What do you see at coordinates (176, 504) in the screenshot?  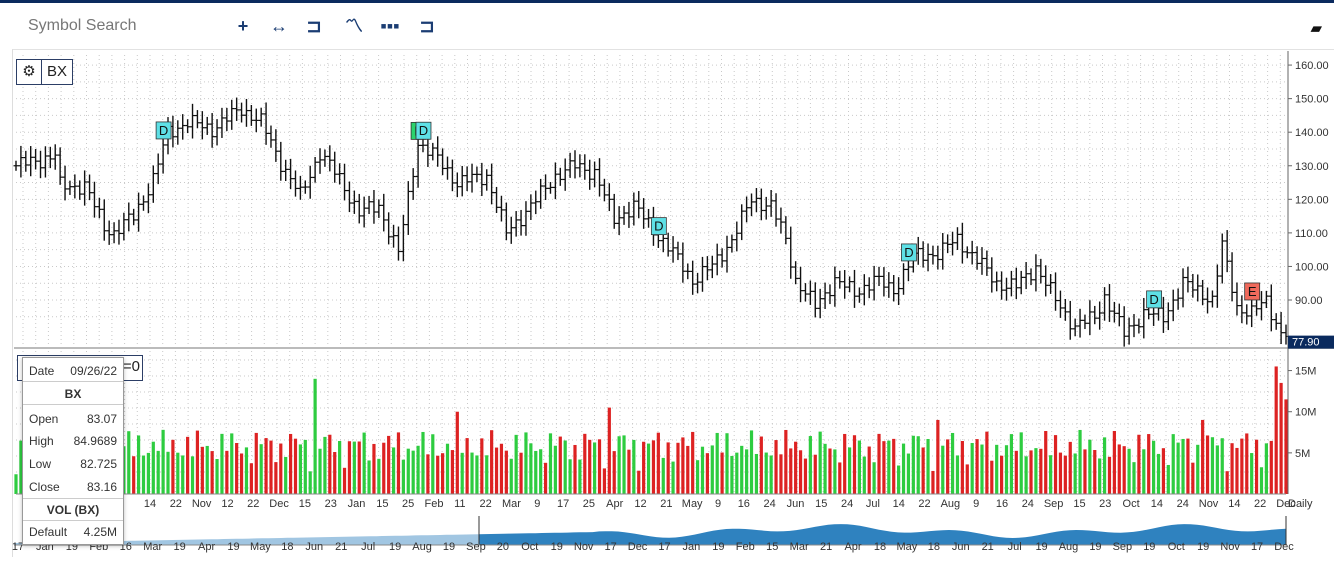 I see `x-axis-label: 22` at bounding box center [176, 504].